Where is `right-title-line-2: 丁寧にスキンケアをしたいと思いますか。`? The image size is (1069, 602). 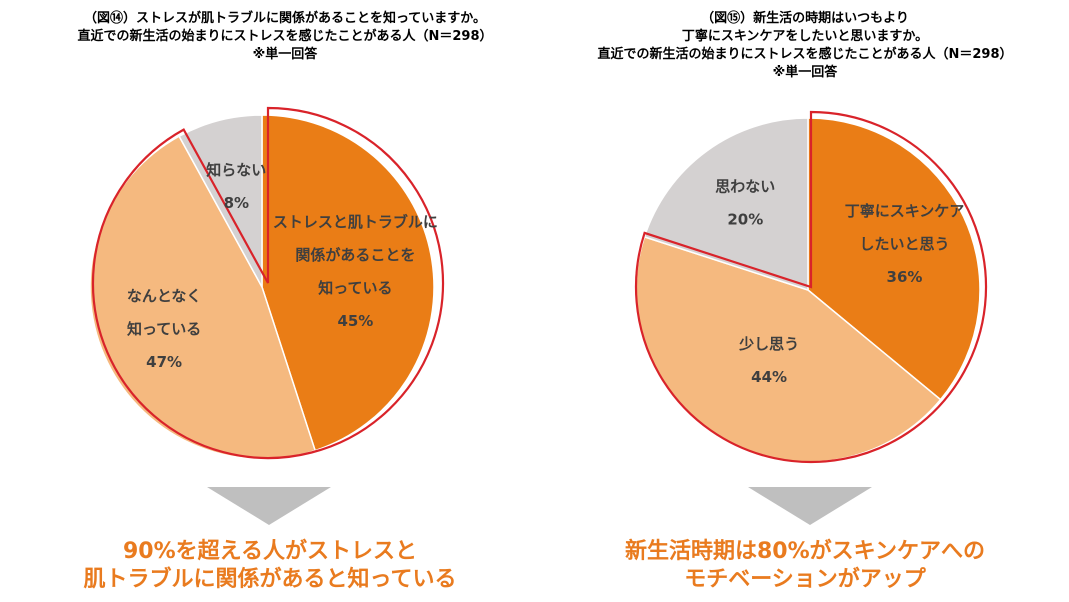 right-title-line-2: 丁寧にスキンケアをしたいと思いますか。 is located at coordinates (805, 36).